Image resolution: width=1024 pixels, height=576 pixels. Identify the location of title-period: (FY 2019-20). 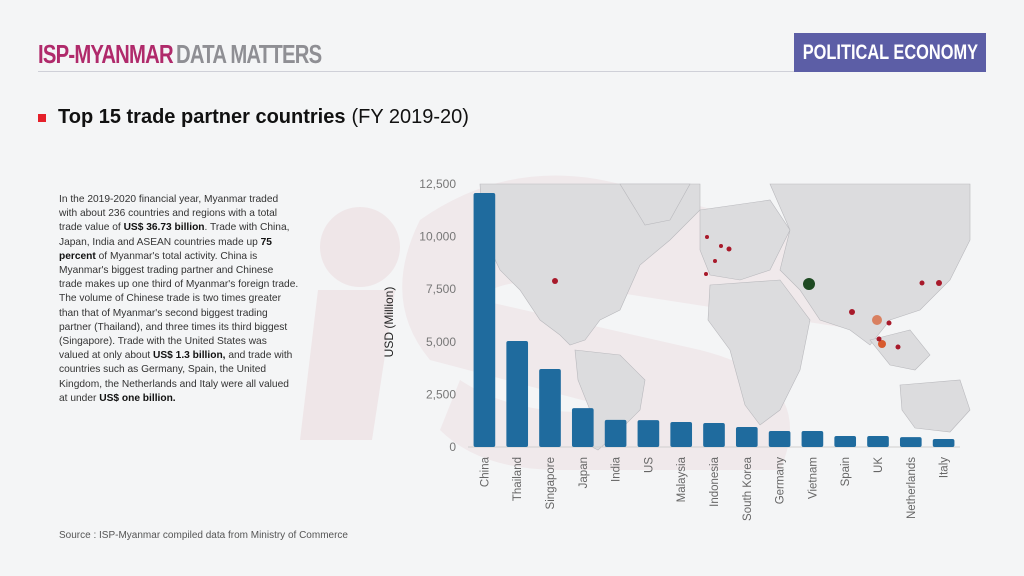
(410, 117).